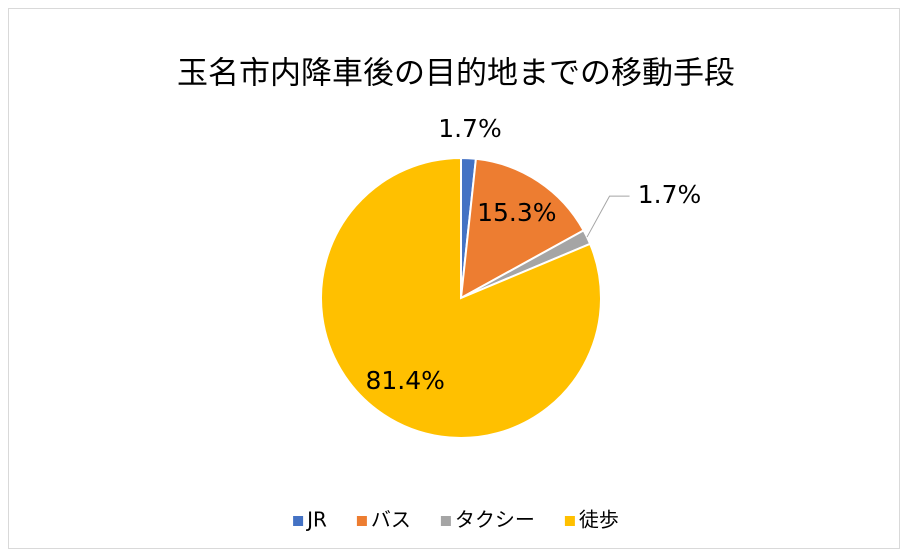  I want to click on legend-label: 徒歩, so click(599, 520).